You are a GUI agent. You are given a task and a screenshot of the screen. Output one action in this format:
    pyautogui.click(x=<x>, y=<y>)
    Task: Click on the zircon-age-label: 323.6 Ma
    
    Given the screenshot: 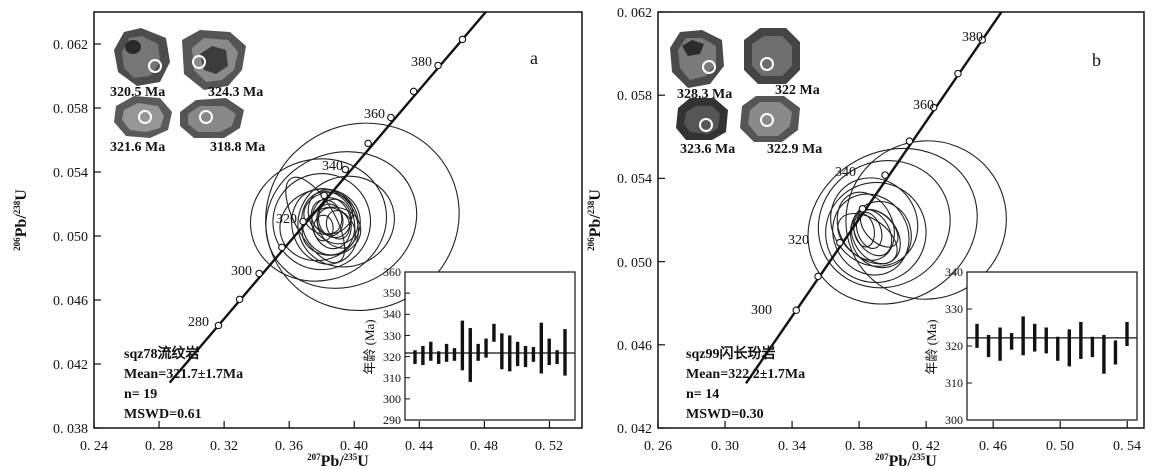 What is the action you would take?
    pyautogui.click(x=707, y=149)
    